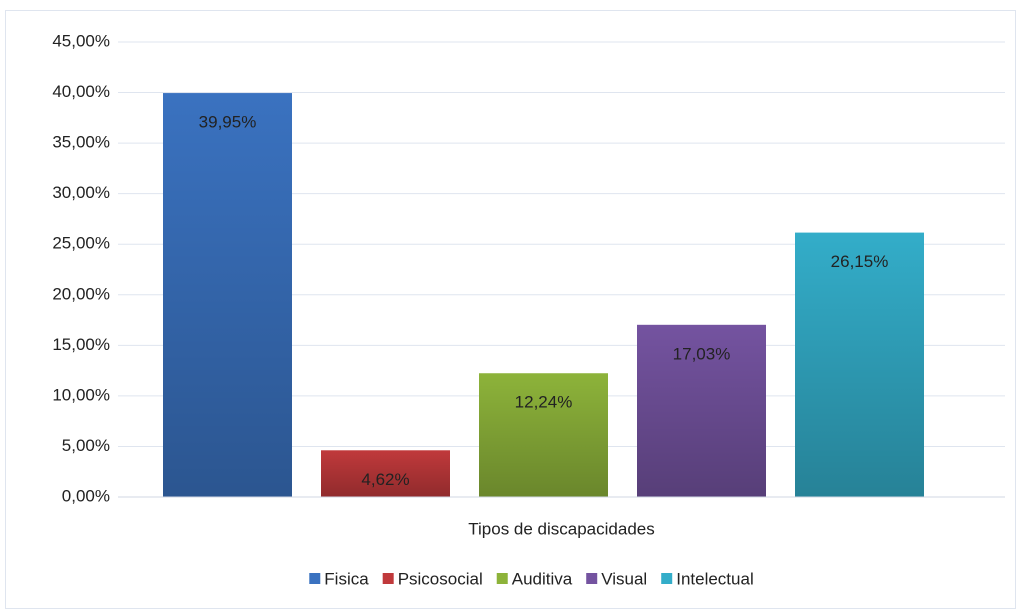 The image size is (1022, 613). Describe the element at coordinates (385, 479) in the screenshot. I see `data-label: 4,62%` at that location.